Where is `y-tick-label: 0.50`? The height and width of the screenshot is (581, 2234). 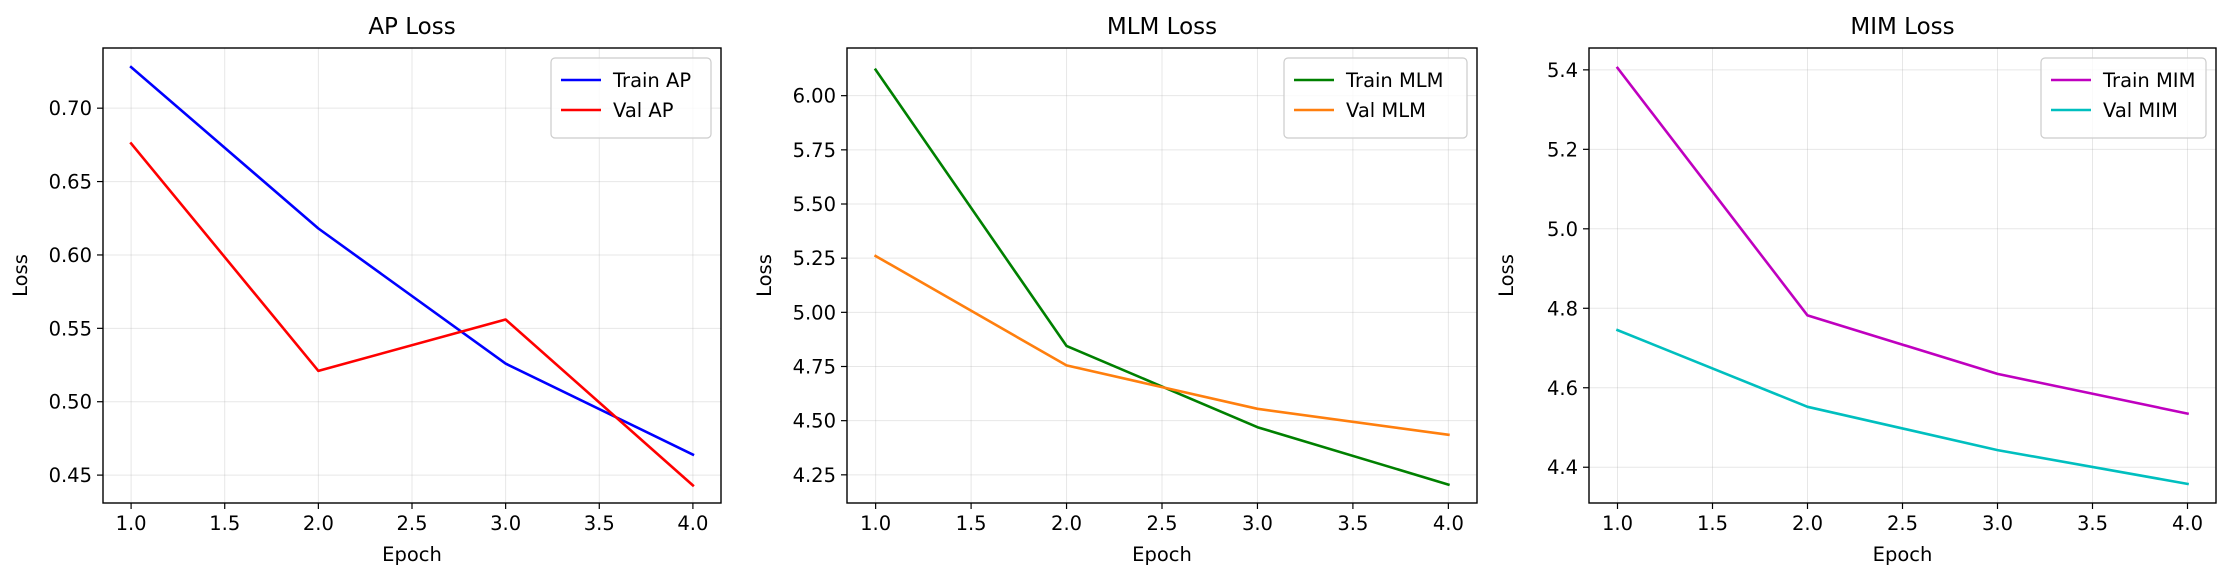
y-tick-label: 0.50 is located at coordinates (70, 402).